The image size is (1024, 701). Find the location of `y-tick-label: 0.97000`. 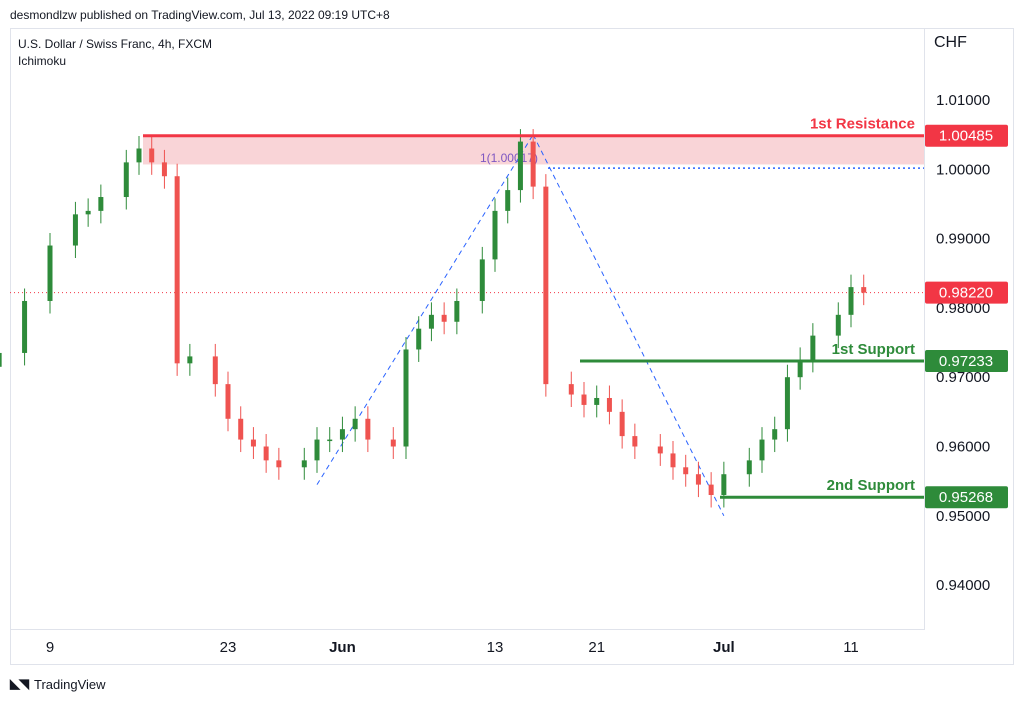

y-tick-label: 0.97000 is located at coordinates (963, 377).